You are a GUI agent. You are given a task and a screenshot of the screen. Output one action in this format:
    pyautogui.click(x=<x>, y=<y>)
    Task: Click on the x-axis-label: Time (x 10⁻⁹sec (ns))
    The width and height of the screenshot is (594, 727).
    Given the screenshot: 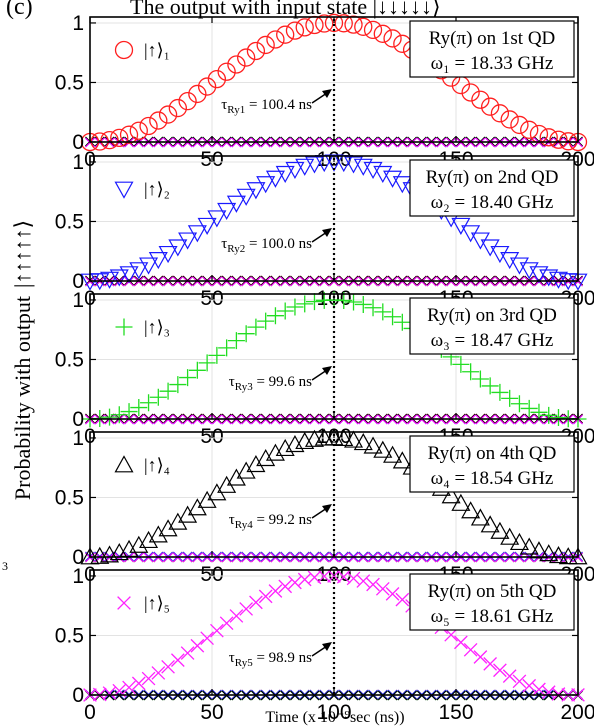 What is the action you would take?
    pyautogui.click(x=334, y=717)
    